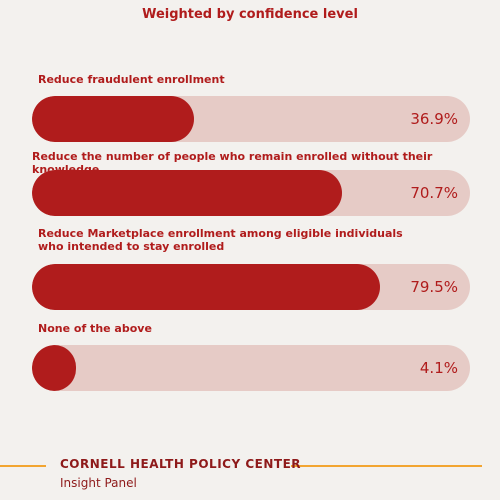 This screenshot has height=500, width=500. I want to click on bar-track: 79.5%, so click(251, 287).